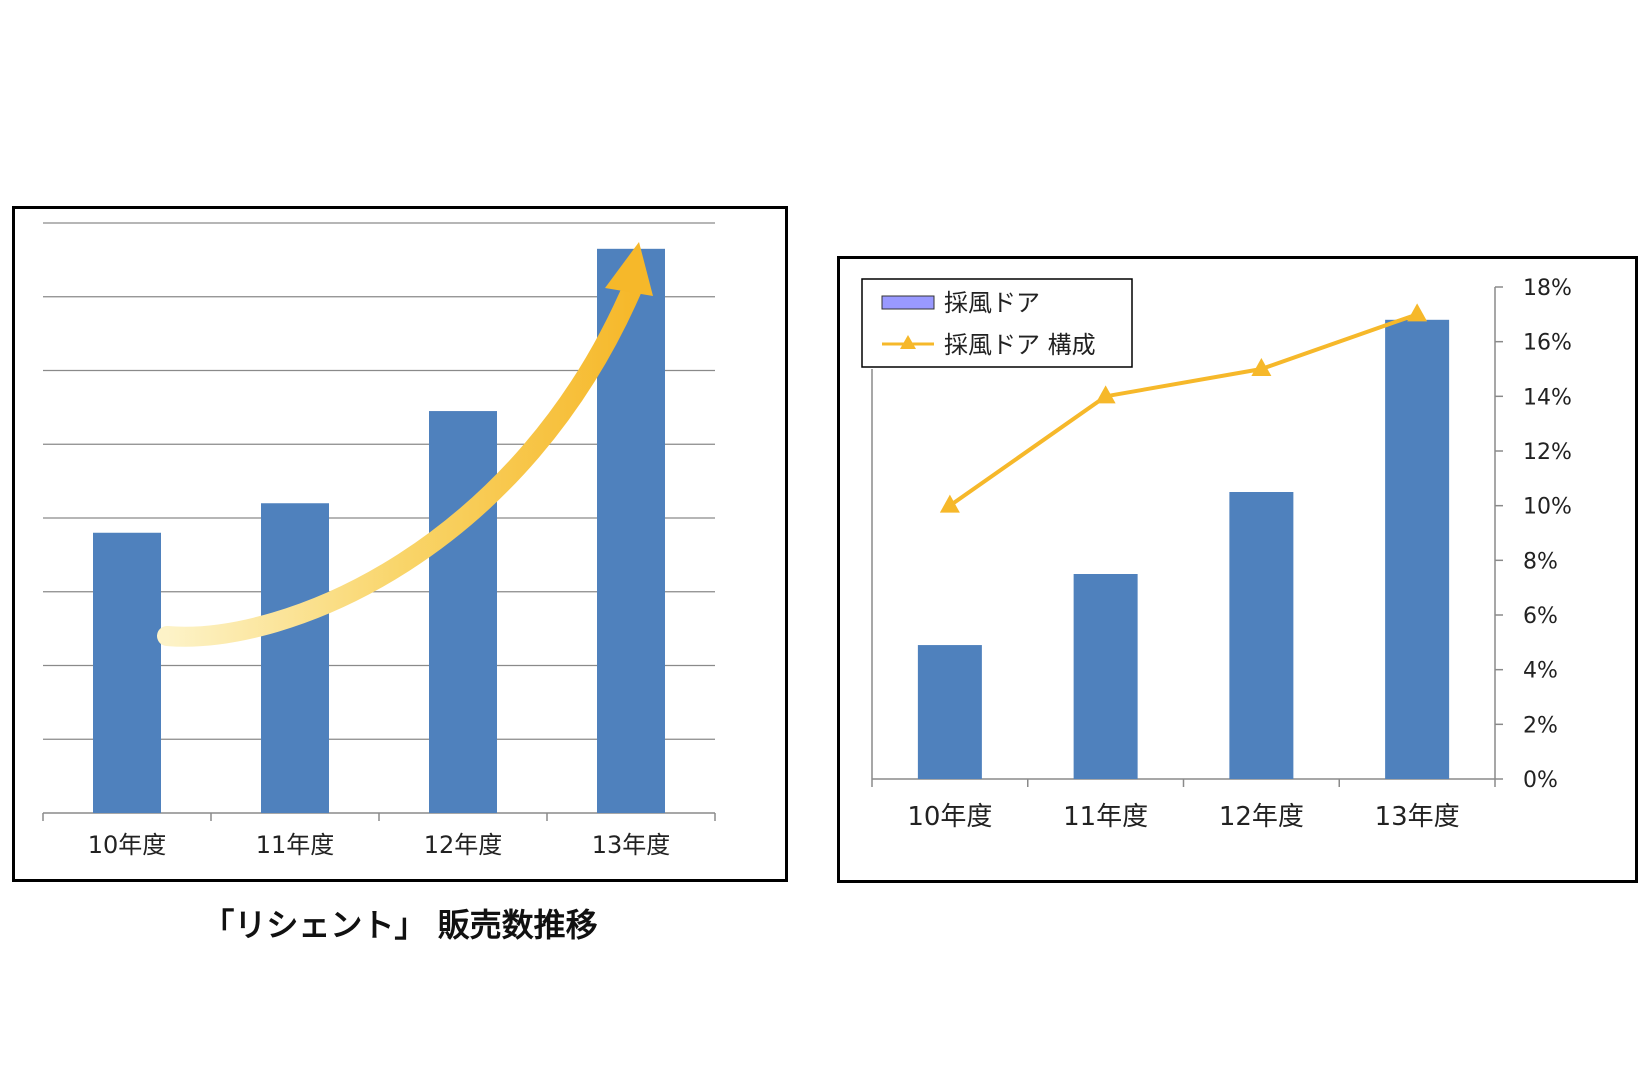 This screenshot has height=1078, width=1646. I want to click on y-right-tick-label: 14%, so click(1547, 397).